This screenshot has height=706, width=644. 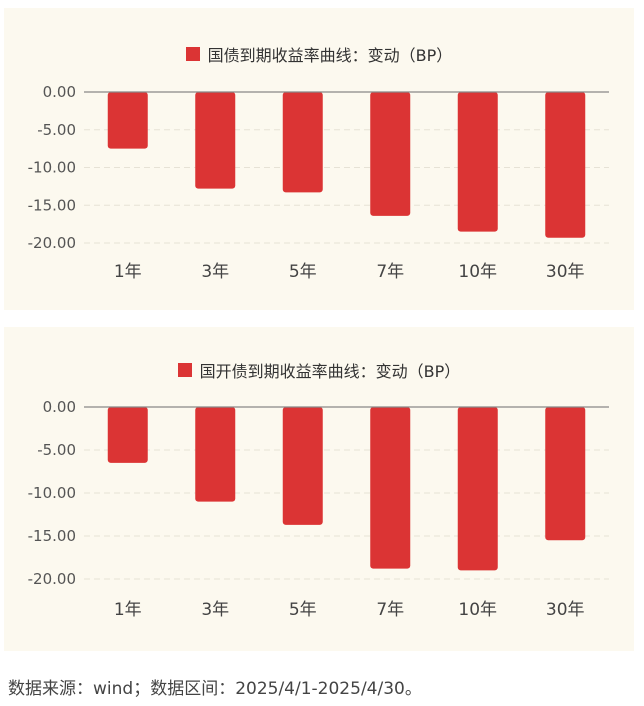 What do you see at coordinates (215, 689) in the screenshot?
I see `source-note: 数据来源：wind；数据区间：2025/4/1-2025/4/30。` at bounding box center [215, 689].